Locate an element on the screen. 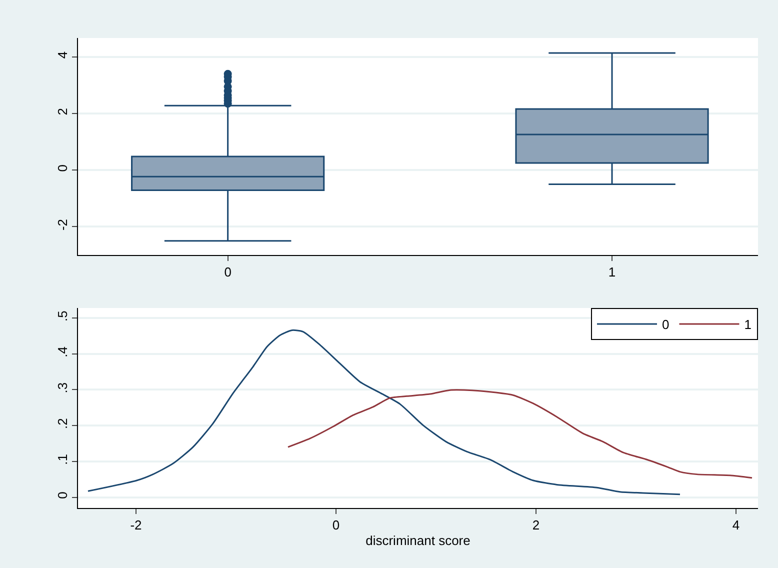 The width and height of the screenshot is (778, 568). y-tick-label: .1 is located at coordinates (62, 459).